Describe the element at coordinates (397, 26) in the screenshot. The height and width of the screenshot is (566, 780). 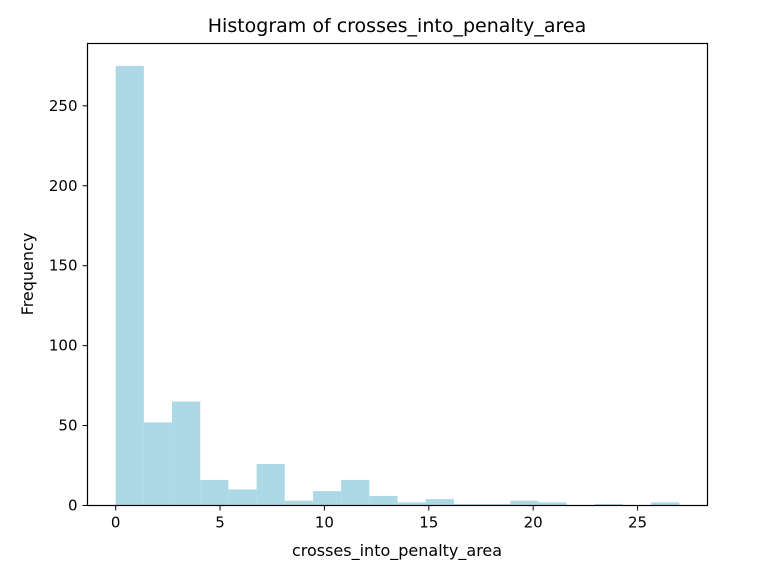
I see `chart-title: Histogram of crosses_into_penalty_area` at that location.